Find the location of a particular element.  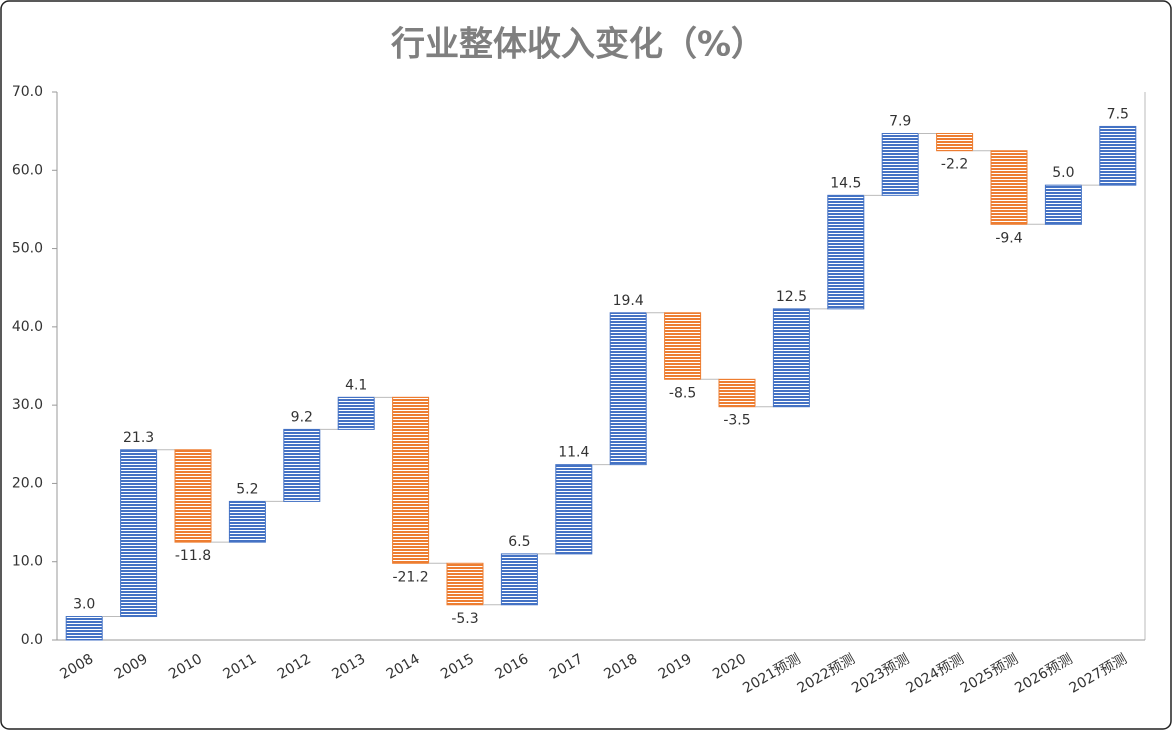

data-label: -3.5 is located at coordinates (736, 421).